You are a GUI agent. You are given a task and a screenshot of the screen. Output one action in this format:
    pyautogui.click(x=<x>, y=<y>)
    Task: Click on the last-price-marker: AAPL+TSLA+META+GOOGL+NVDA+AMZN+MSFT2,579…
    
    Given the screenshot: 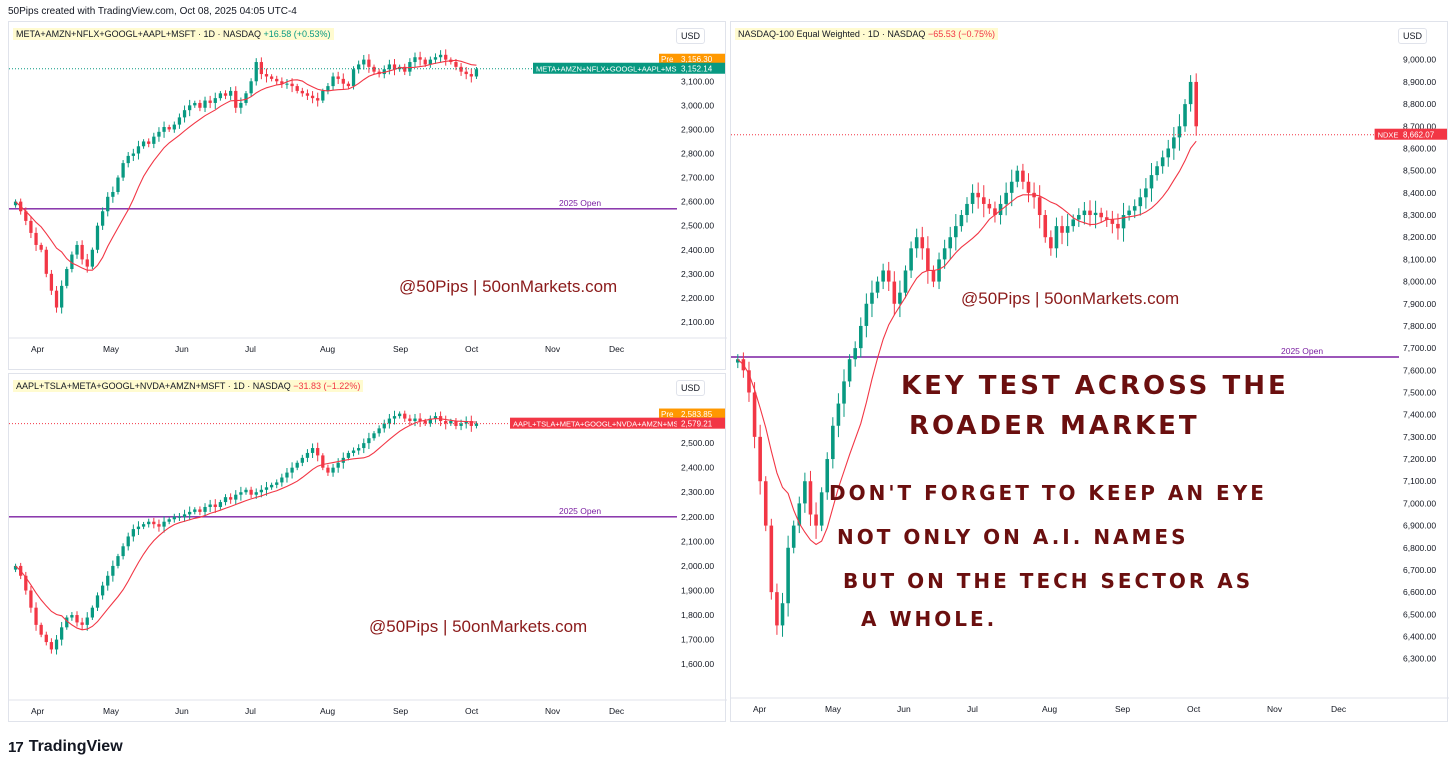 What is the action you would take?
    pyautogui.click(x=617, y=423)
    